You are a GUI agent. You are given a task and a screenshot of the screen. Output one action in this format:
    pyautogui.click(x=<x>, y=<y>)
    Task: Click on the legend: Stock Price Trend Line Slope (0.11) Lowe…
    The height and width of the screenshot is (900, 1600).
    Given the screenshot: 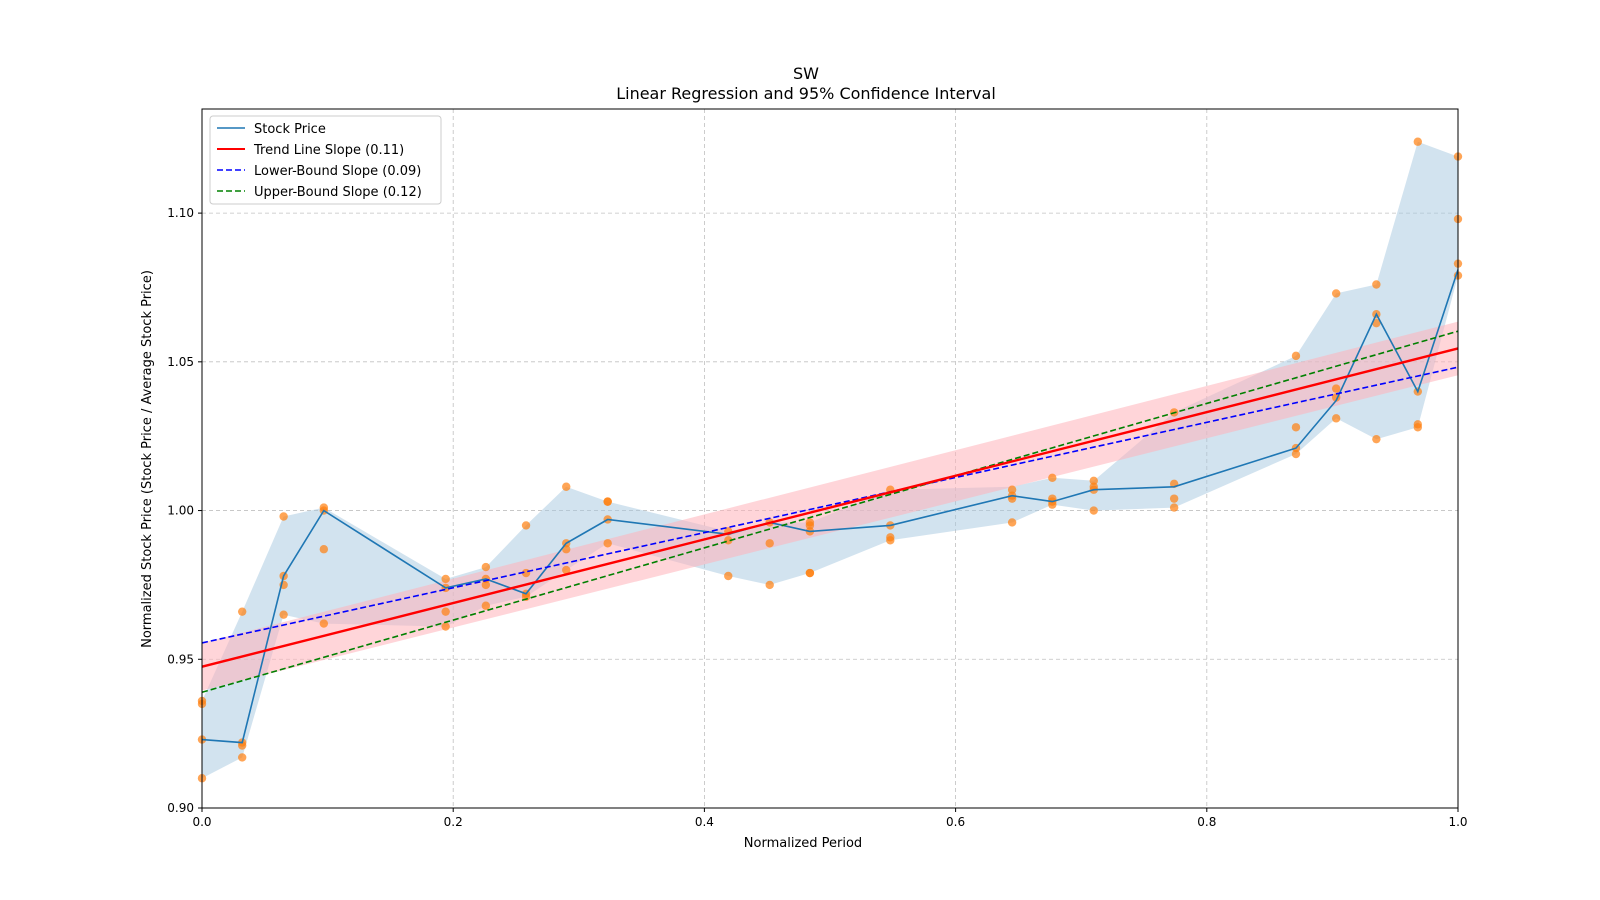 What is the action you would take?
    pyautogui.click(x=325, y=160)
    